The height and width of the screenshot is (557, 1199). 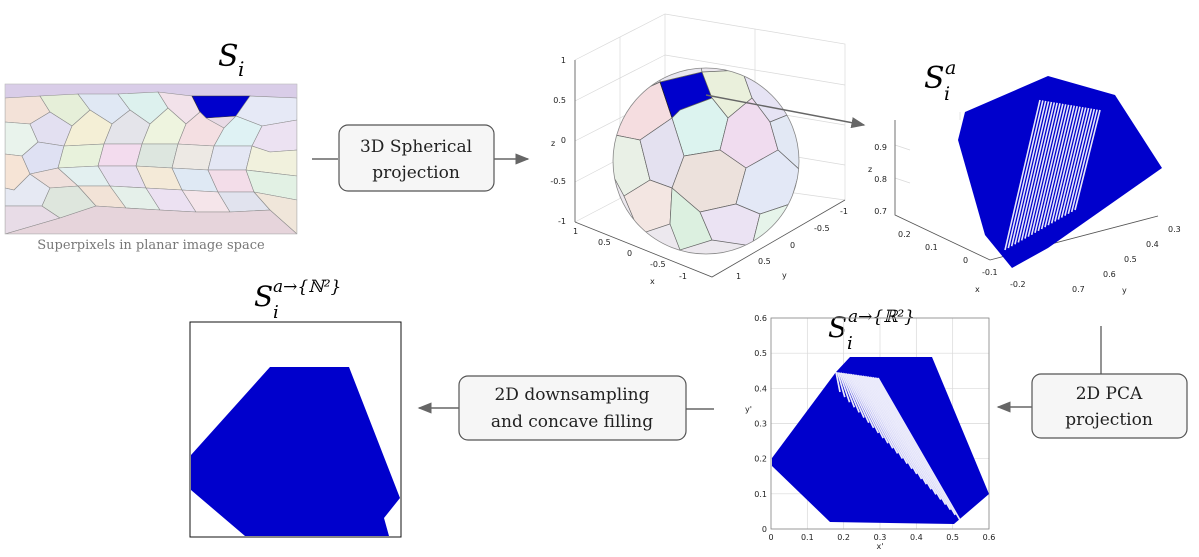 What do you see at coordinates (760, 353) in the screenshot?
I see `pca-y-tick: 0.5` at bounding box center [760, 353].